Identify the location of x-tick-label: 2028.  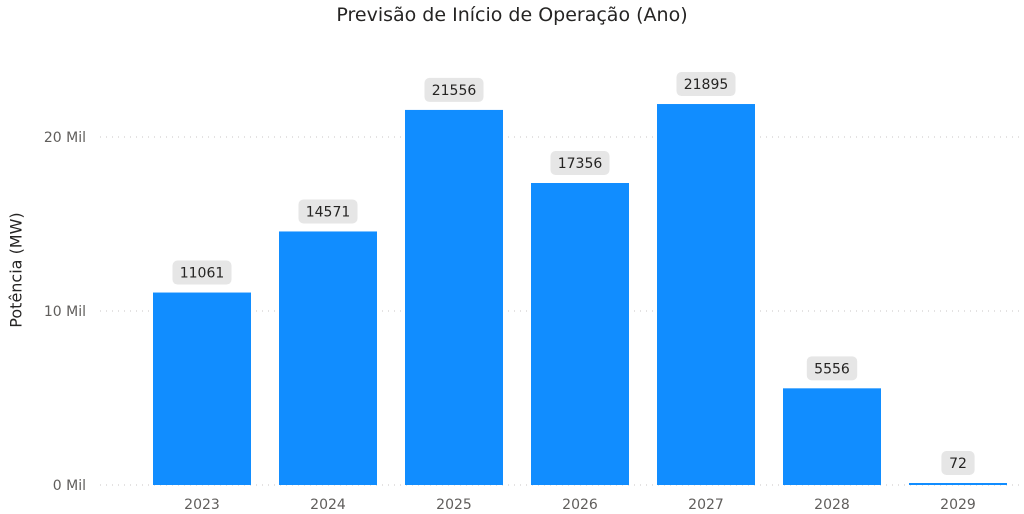
(832, 505).